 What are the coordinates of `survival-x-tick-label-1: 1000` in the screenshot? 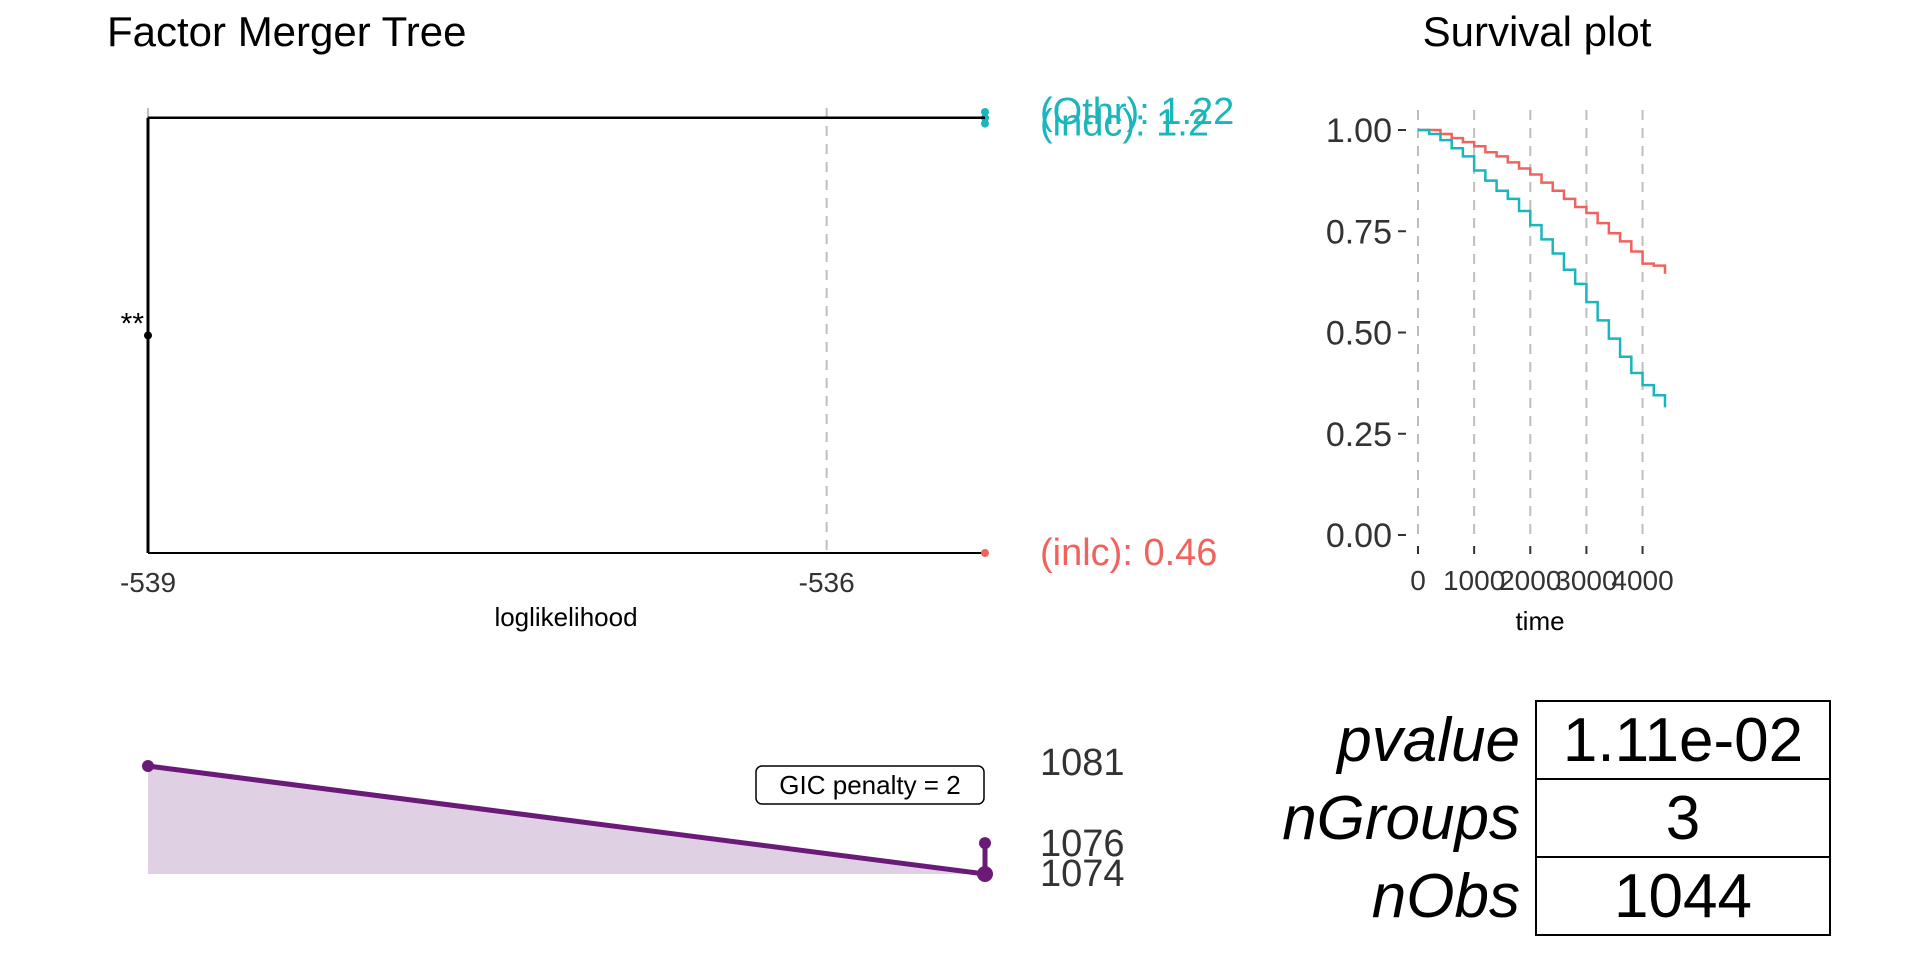 It's located at (1474, 580).